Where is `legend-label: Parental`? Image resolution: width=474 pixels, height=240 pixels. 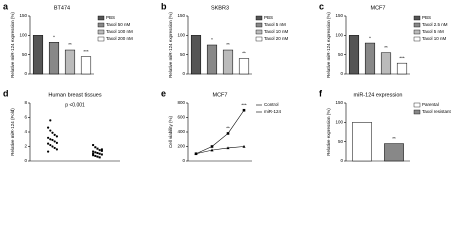
legend-label: Parental is located at coordinates (430, 104).